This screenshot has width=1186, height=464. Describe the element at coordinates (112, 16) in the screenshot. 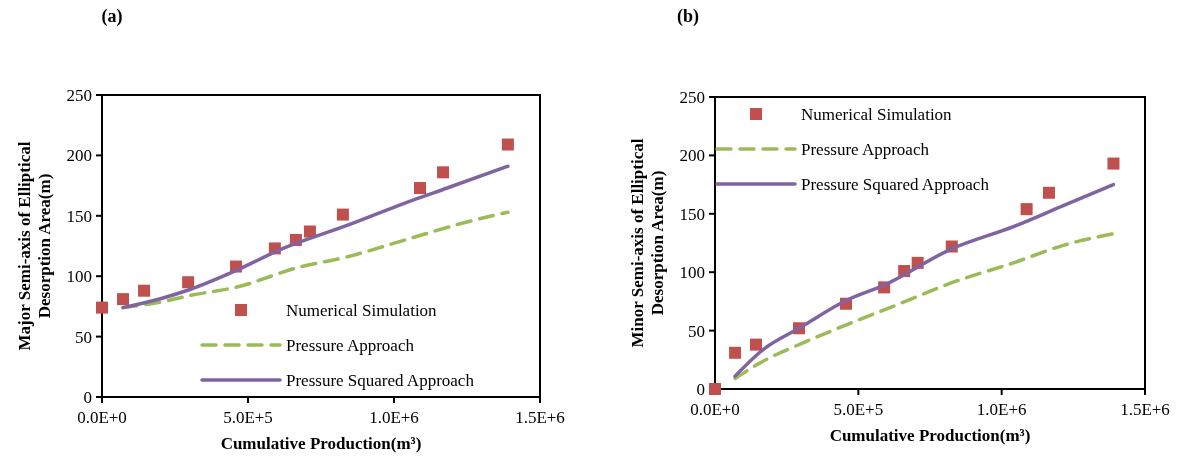

I see `chart-title: (a)` at that location.